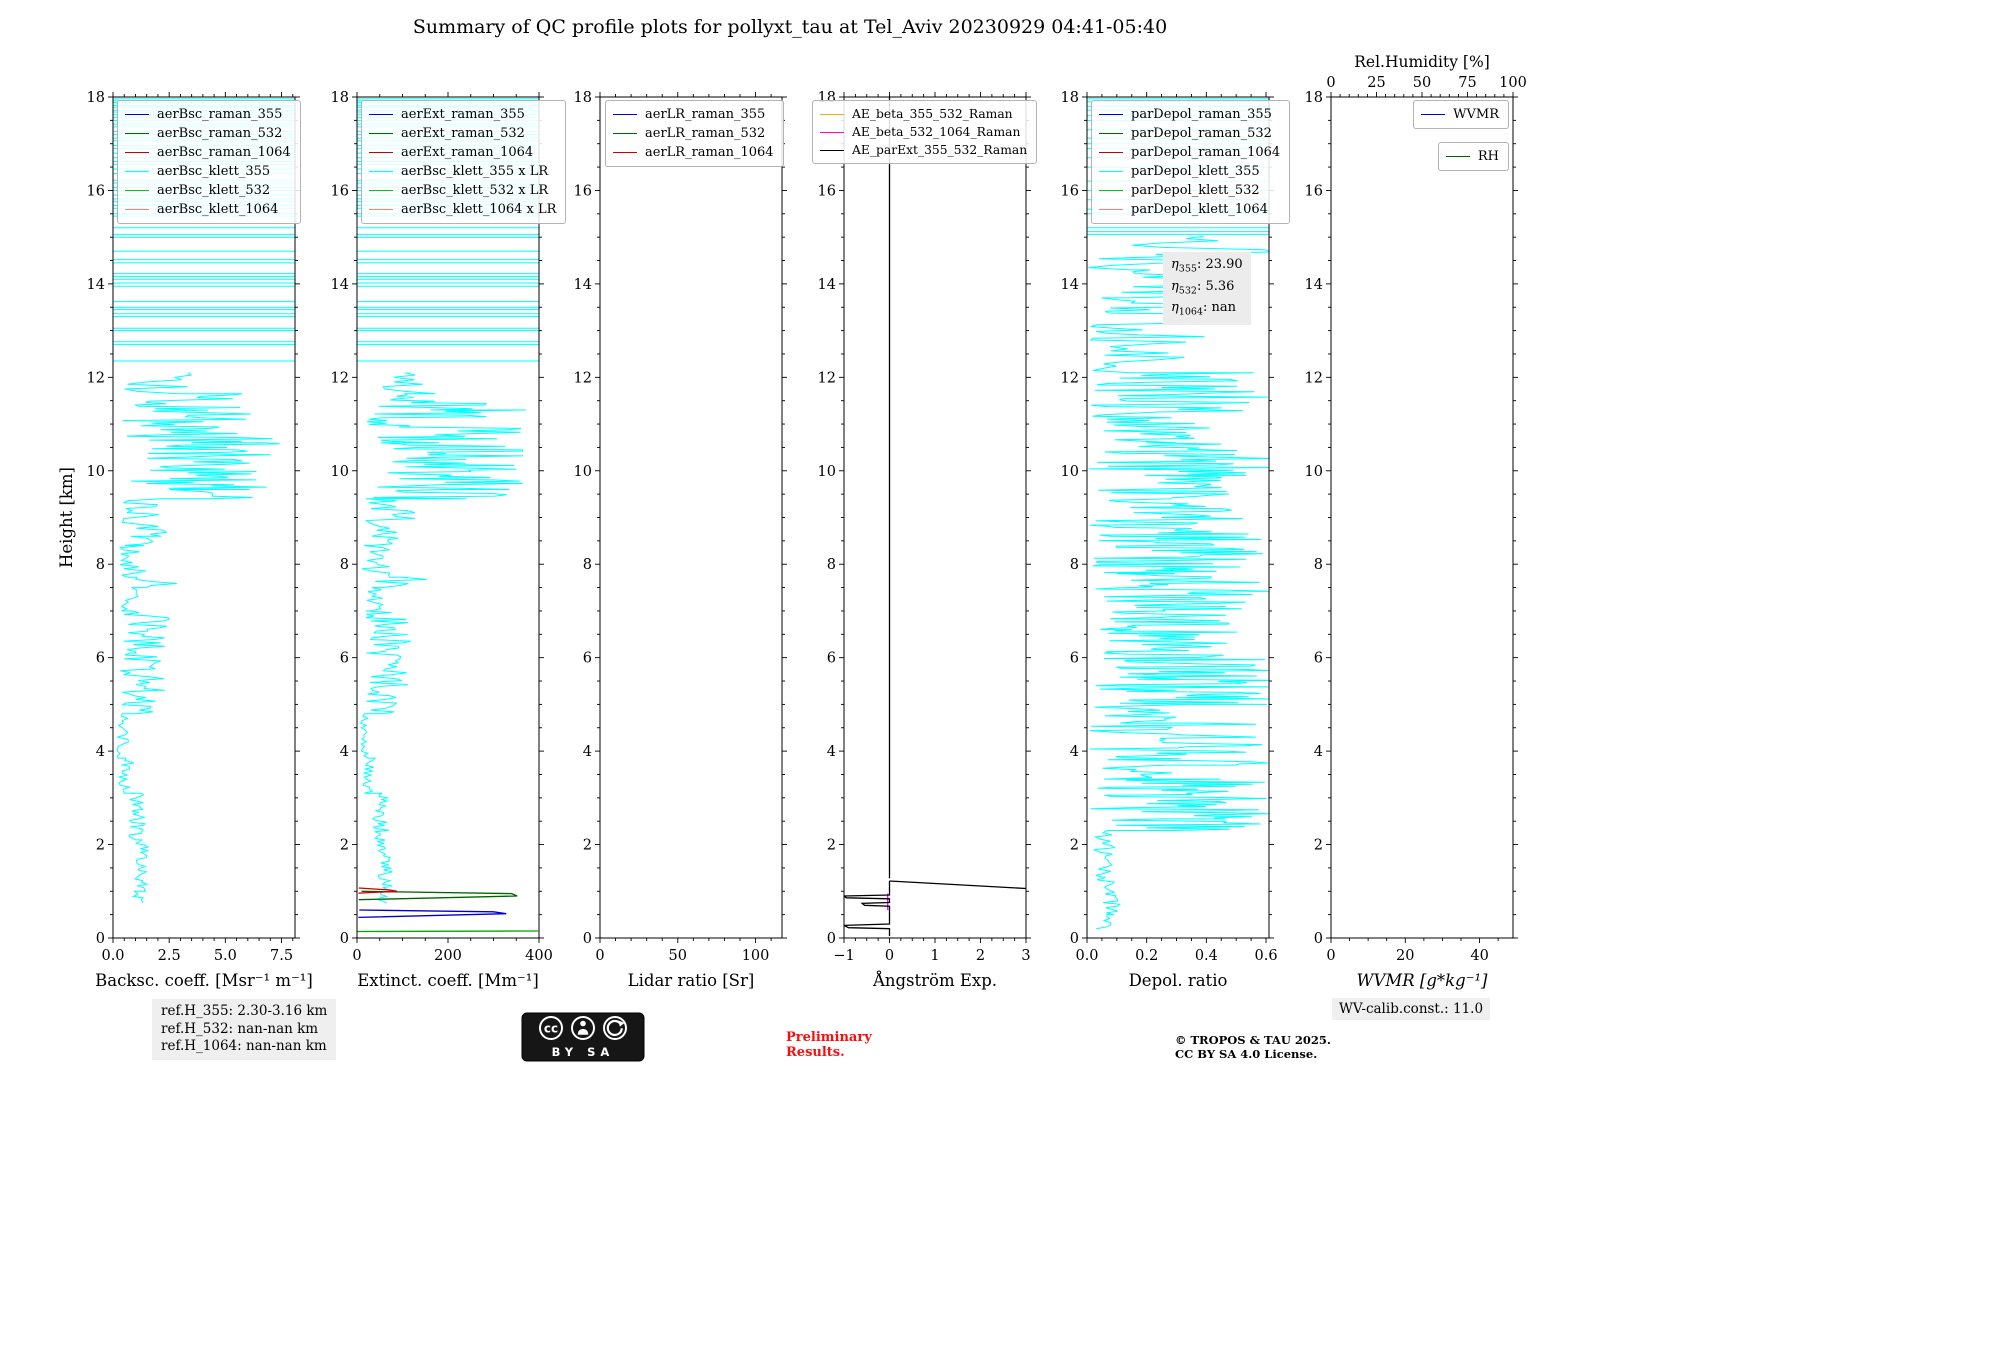 Image resolution: width=2000 pixels, height=1360 pixels. What do you see at coordinates (1201, 114) in the screenshot?
I see `legend-item-label: parDepol_raman_355` at bounding box center [1201, 114].